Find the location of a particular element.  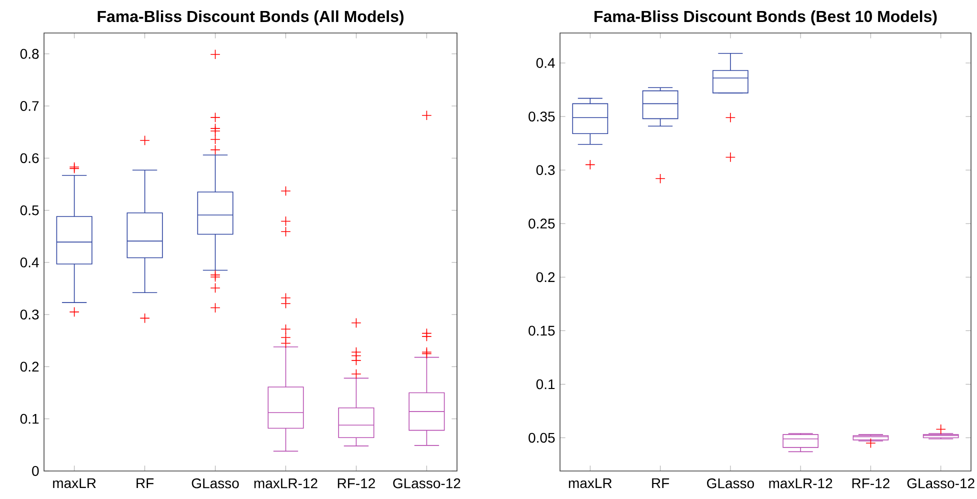

chart-title: Fama-Bliss Discount Bonds (All Models) is located at coordinates (251, 18).